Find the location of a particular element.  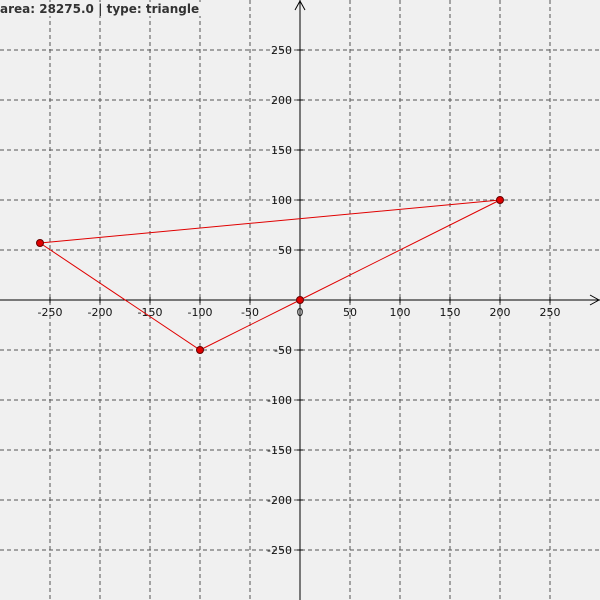

x-tick-label: -250 is located at coordinates (50, 312).